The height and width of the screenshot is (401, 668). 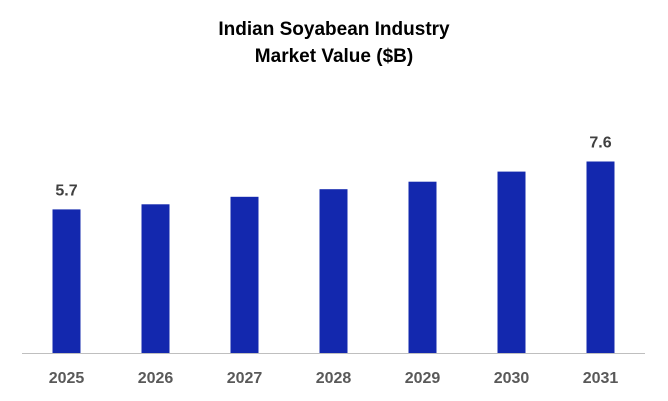 I want to click on chart-title-line-2: Market Value ($B), so click(x=334, y=56).